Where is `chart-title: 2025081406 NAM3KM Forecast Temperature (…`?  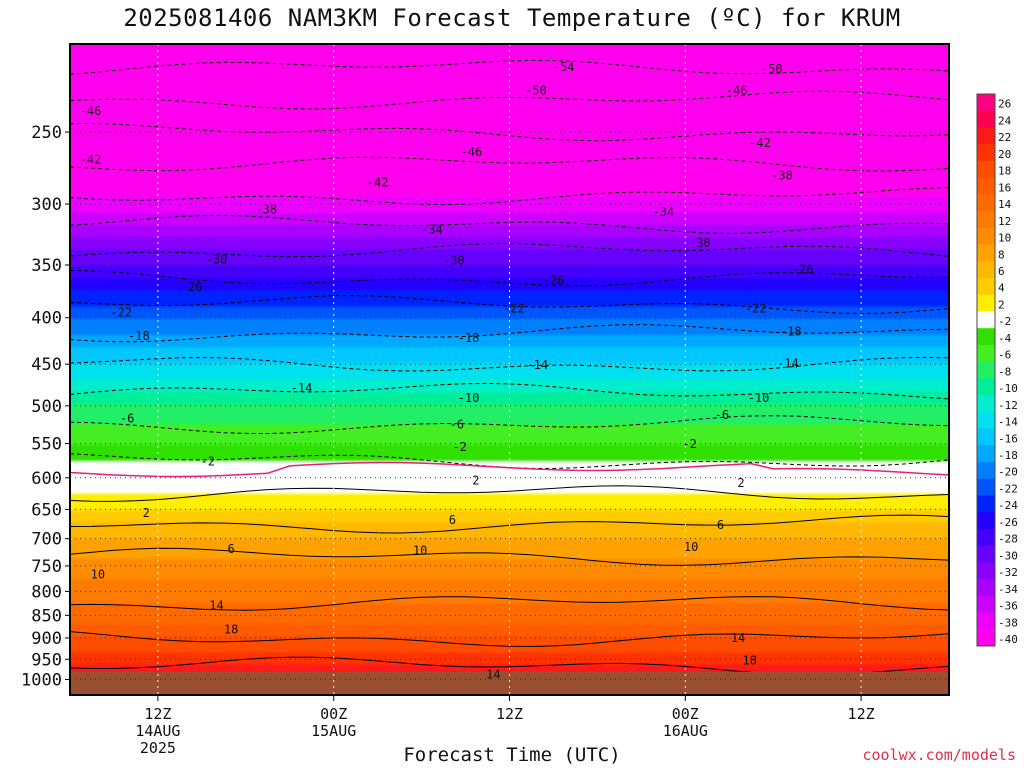 chart-title: 2025081406 NAM3KM Forecast Temperature (… is located at coordinates (512, 18).